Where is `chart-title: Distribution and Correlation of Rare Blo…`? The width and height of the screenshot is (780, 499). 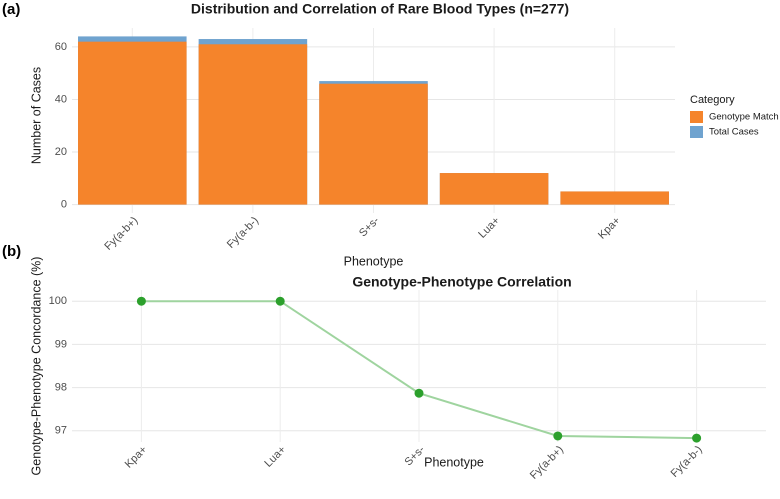 chart-title: Distribution and Correlation of Rare Blo… is located at coordinates (380, 9).